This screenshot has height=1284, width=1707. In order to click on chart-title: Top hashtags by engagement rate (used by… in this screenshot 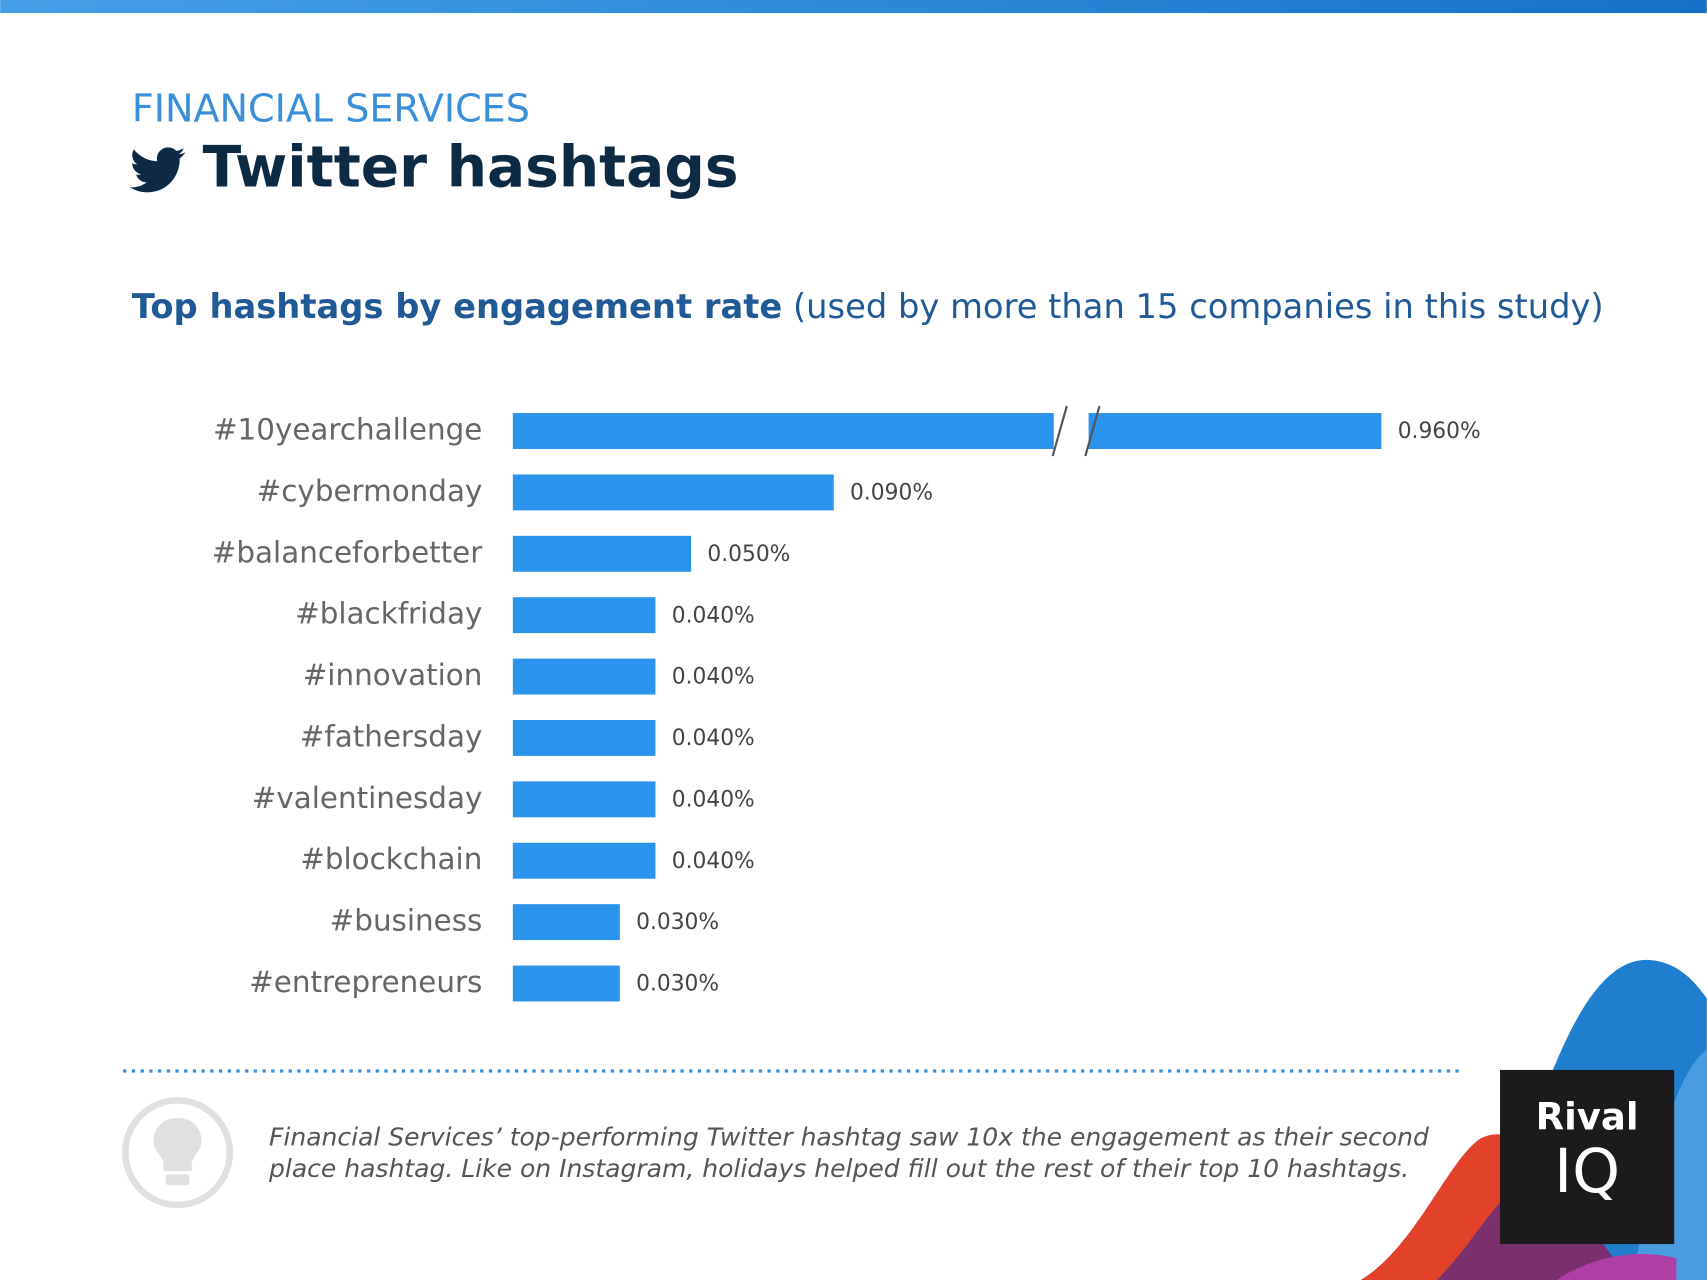, I will do `click(868, 306)`.